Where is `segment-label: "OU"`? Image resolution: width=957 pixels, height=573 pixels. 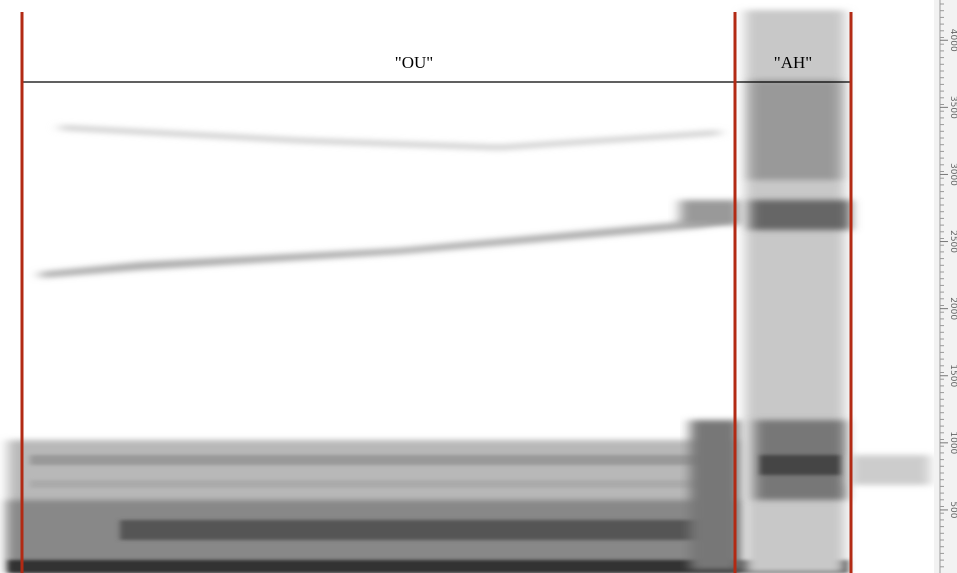 segment-label: "OU" is located at coordinates (414, 62).